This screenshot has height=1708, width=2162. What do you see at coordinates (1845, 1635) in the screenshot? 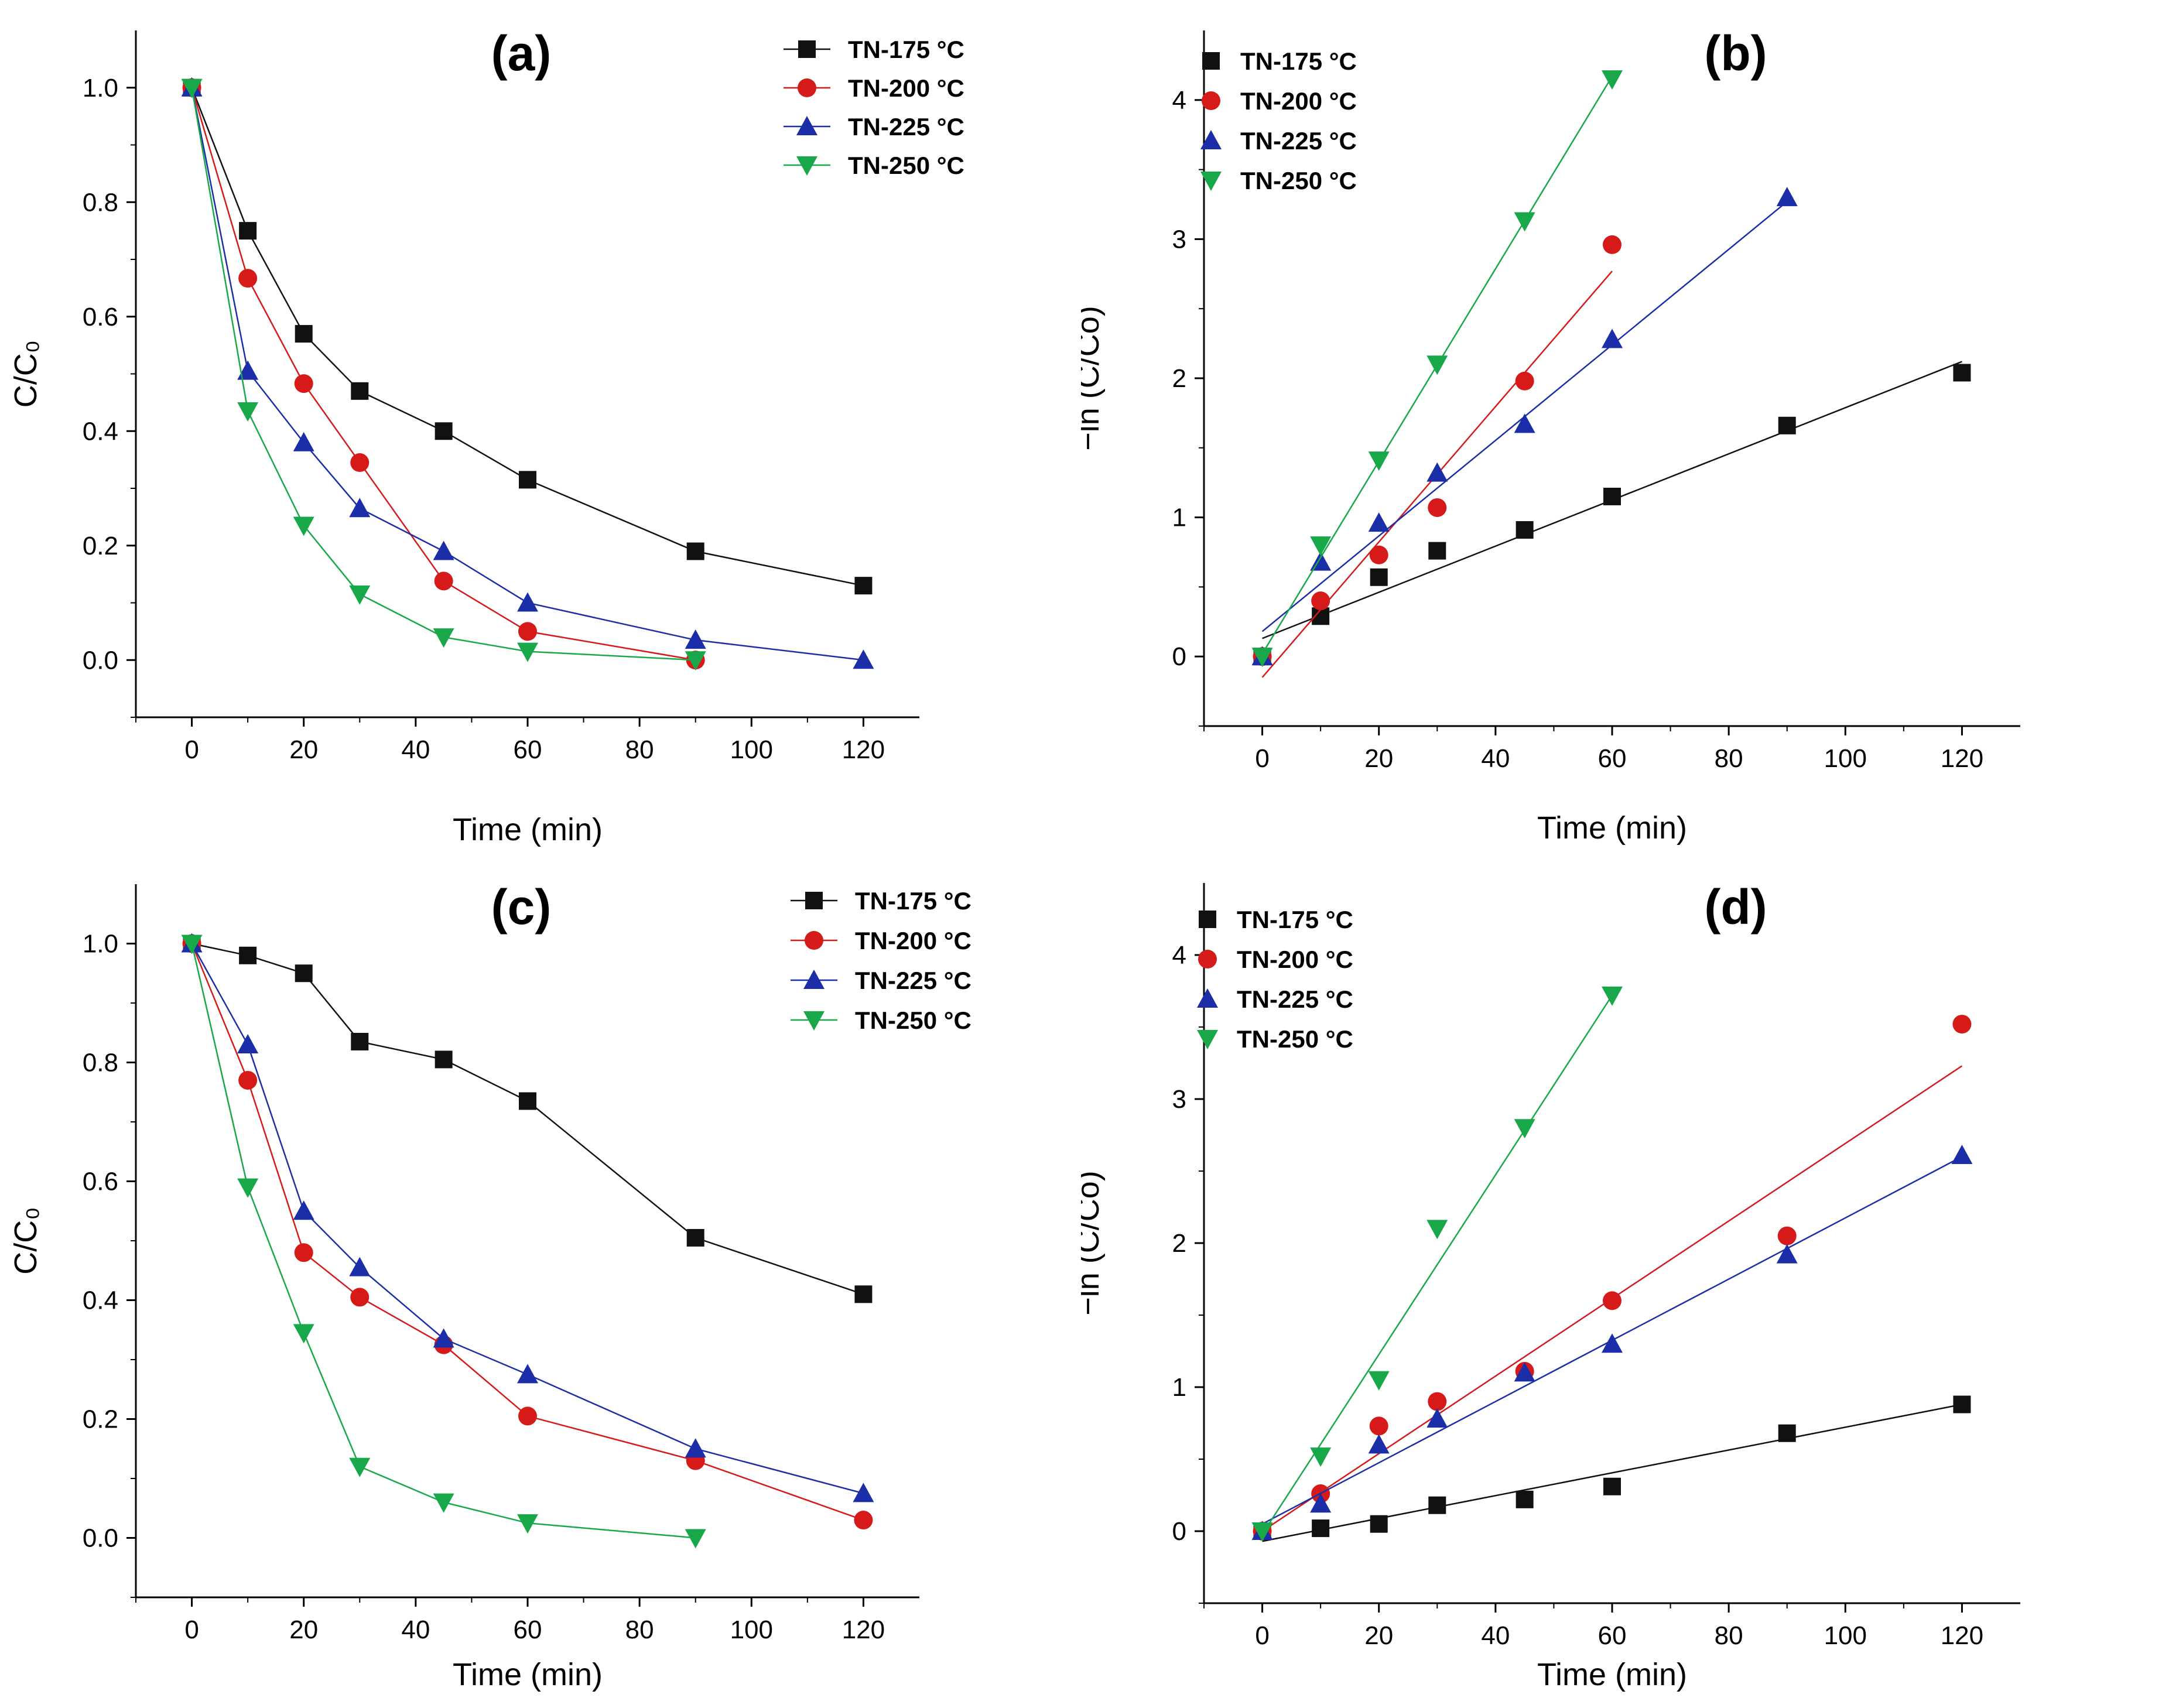
I see `x-tick-label: 100` at bounding box center [1845, 1635].